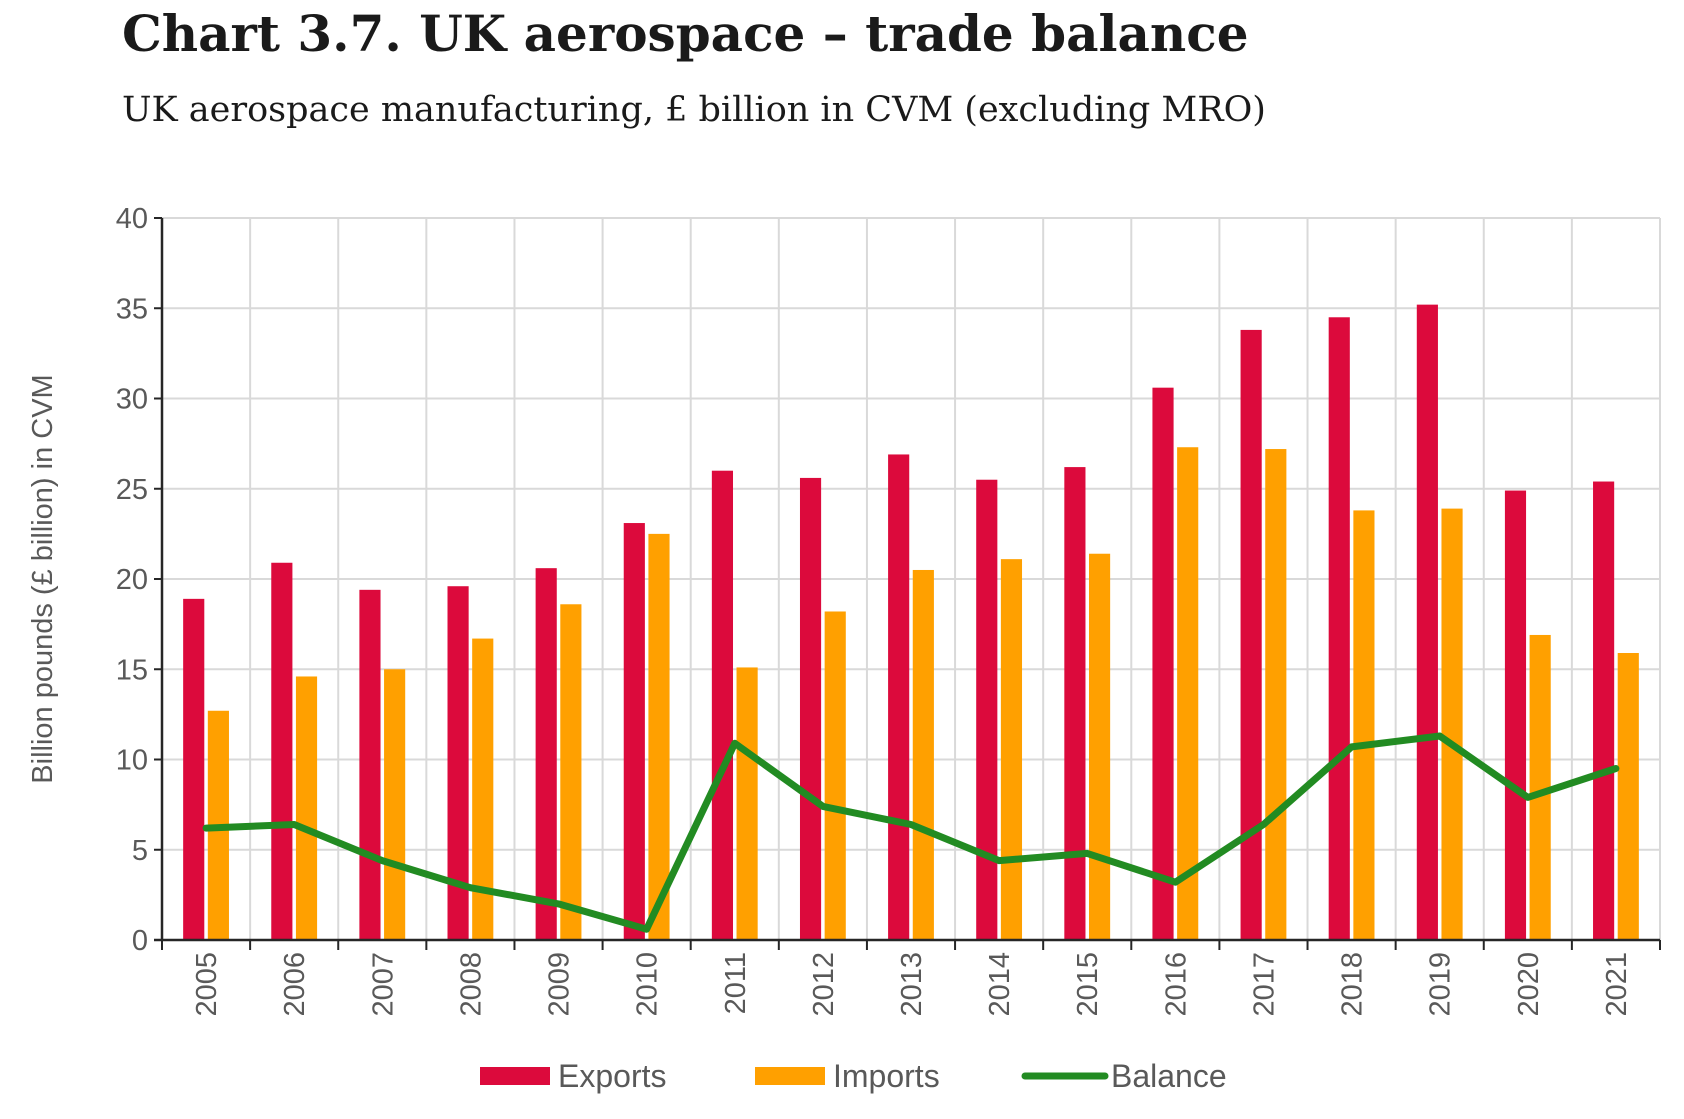  Describe the element at coordinates (886, 1076) in the screenshot. I see `legend-label-imports: Imports` at that location.